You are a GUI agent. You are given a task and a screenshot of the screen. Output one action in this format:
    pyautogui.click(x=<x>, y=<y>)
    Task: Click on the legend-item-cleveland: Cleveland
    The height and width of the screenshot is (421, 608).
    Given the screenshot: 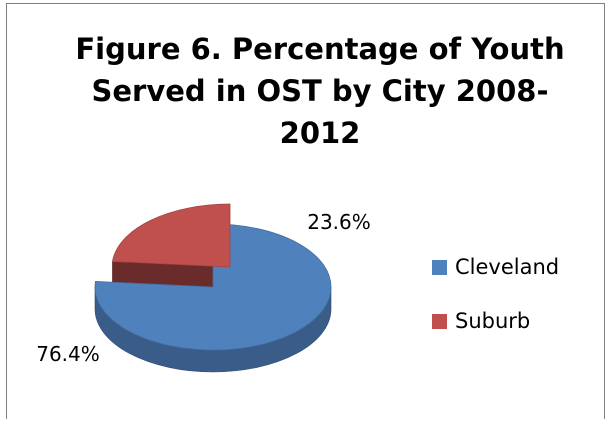 What is the action you would take?
    pyautogui.click(x=495, y=267)
    